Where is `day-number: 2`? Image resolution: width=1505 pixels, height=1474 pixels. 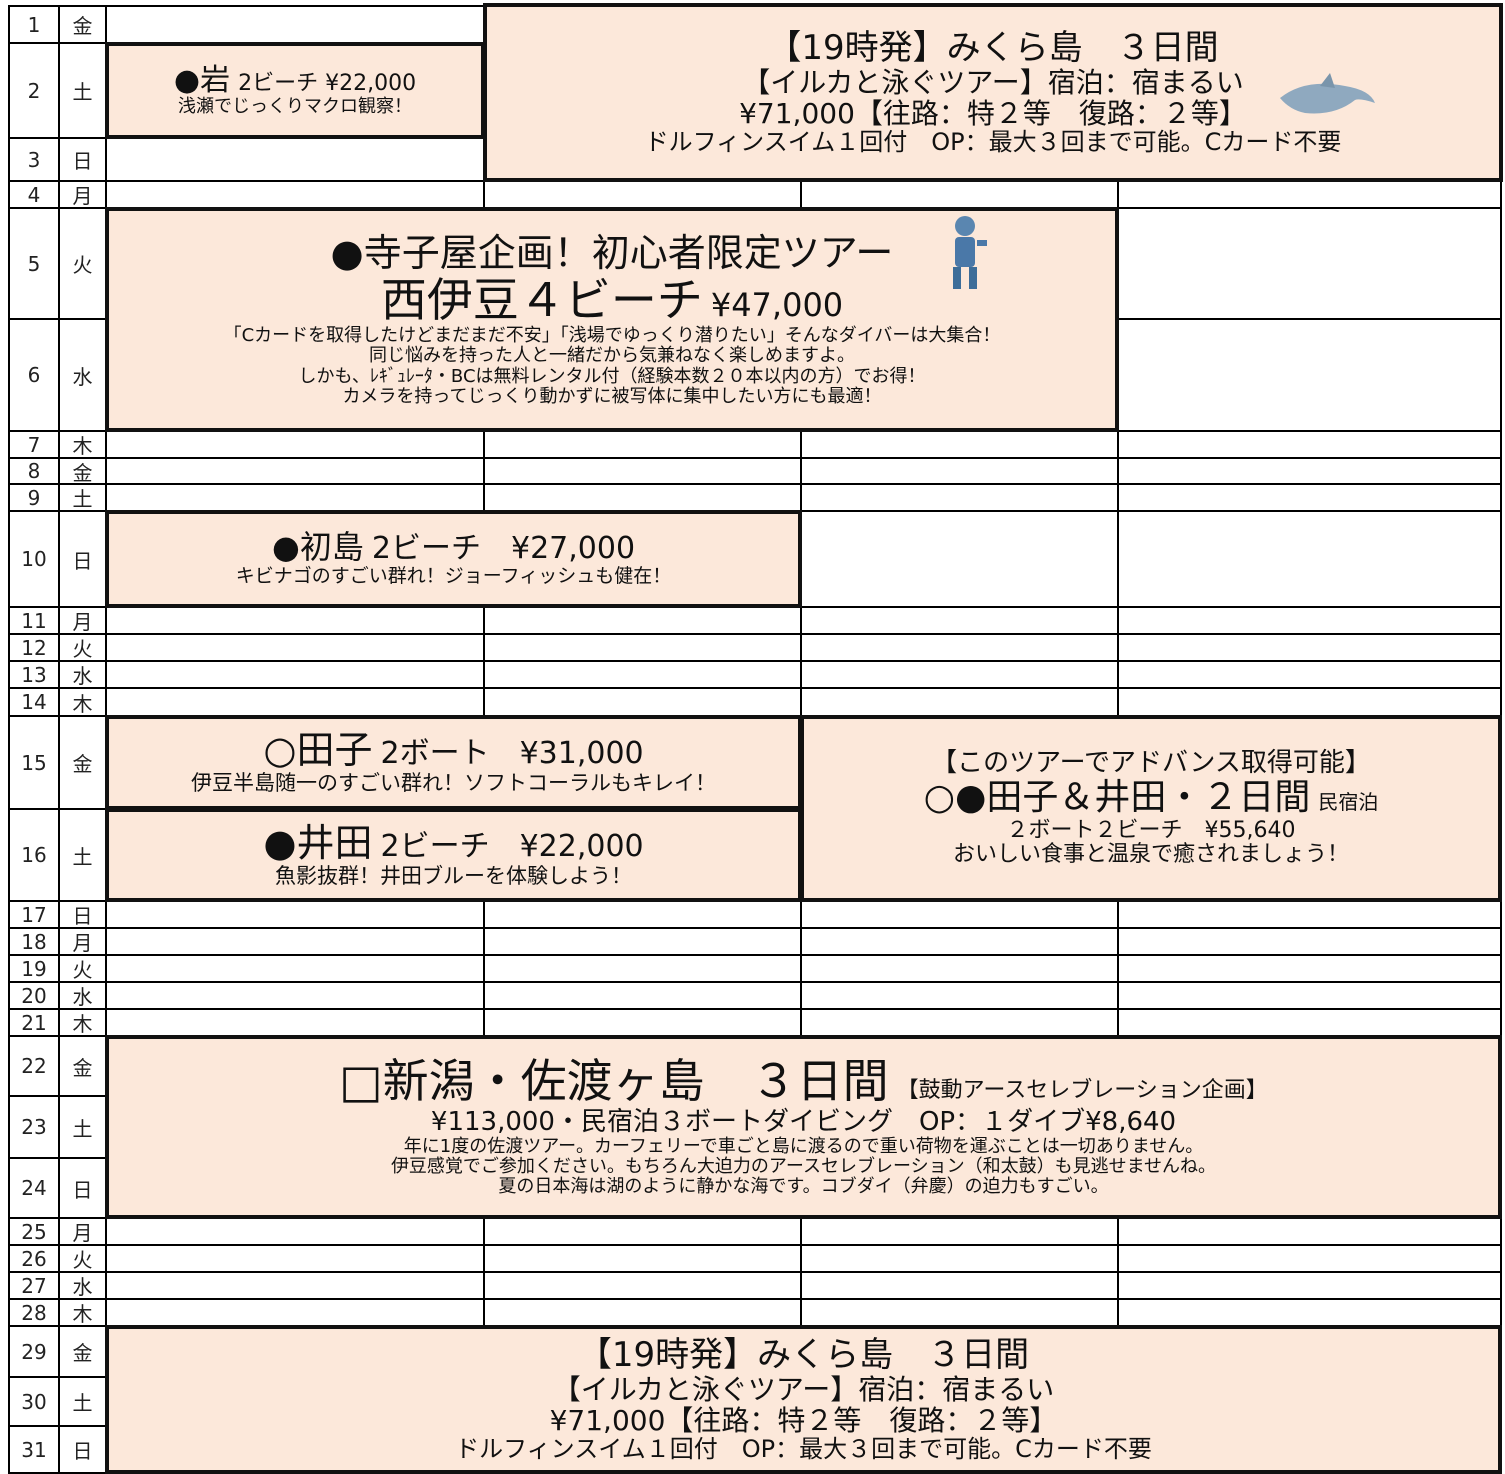
day-number: 2 is located at coordinates (34, 90).